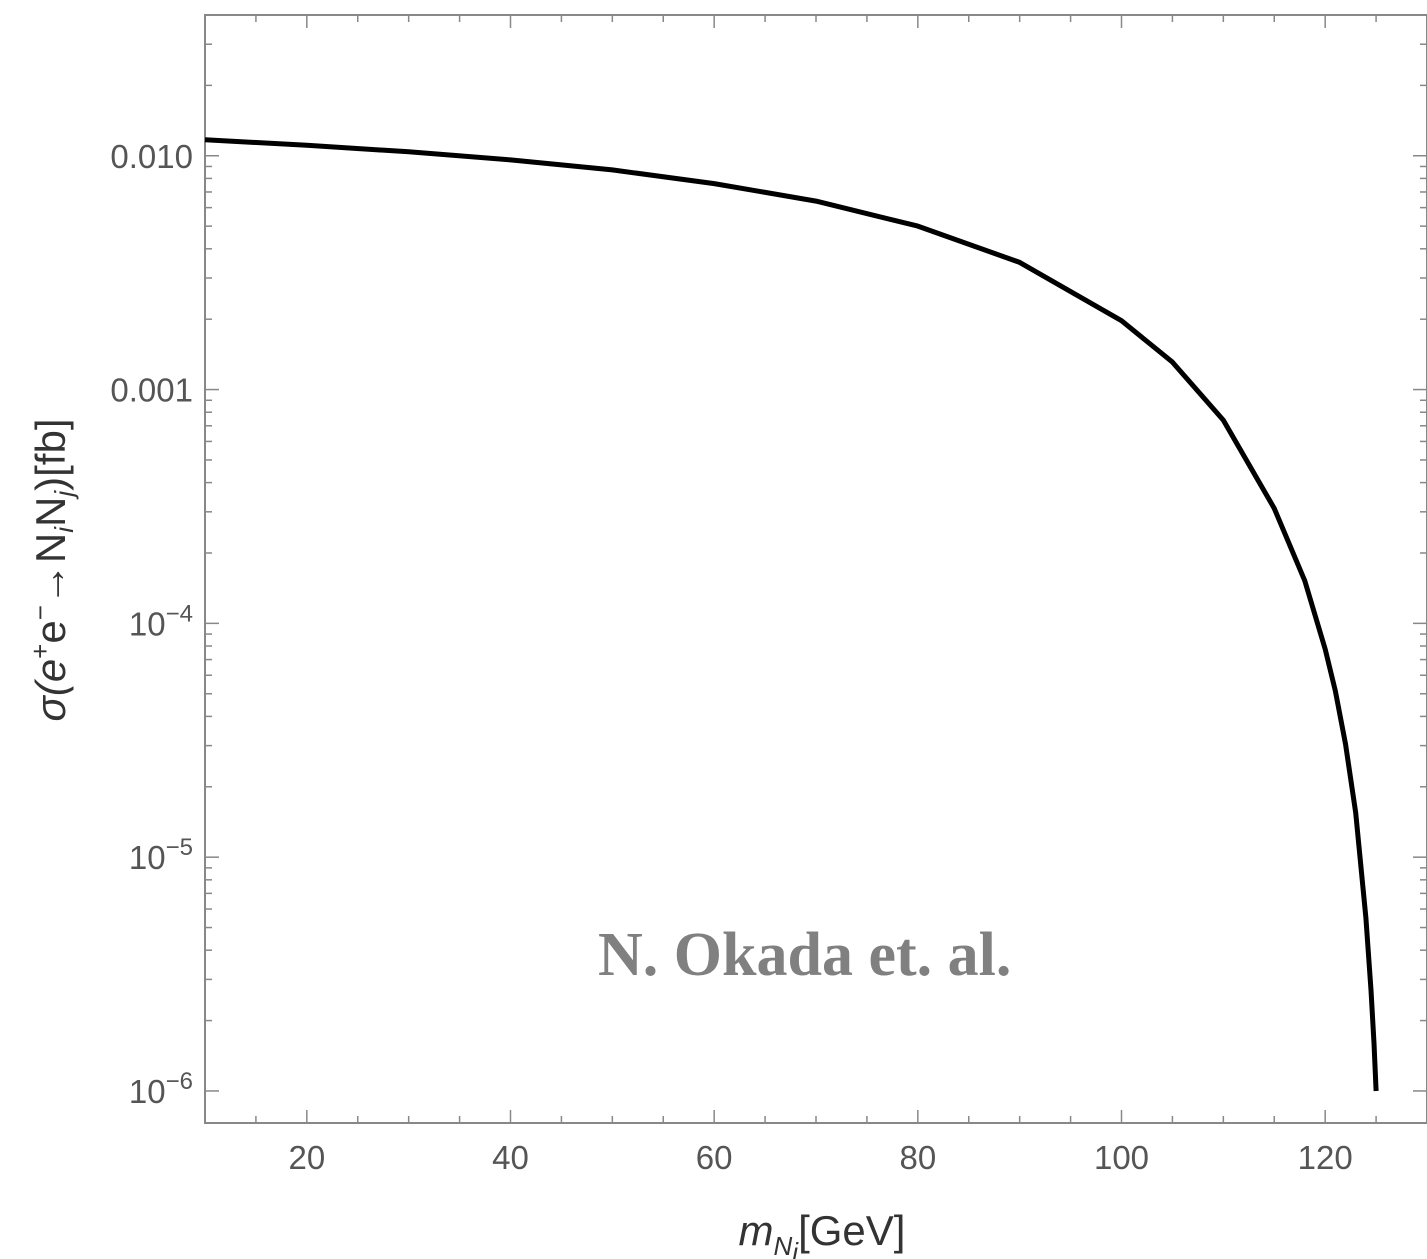 Image resolution: width=1427 pixels, height=1259 pixels. Describe the element at coordinates (306, 1157) in the screenshot. I see `x-tick-label: 20` at that location.